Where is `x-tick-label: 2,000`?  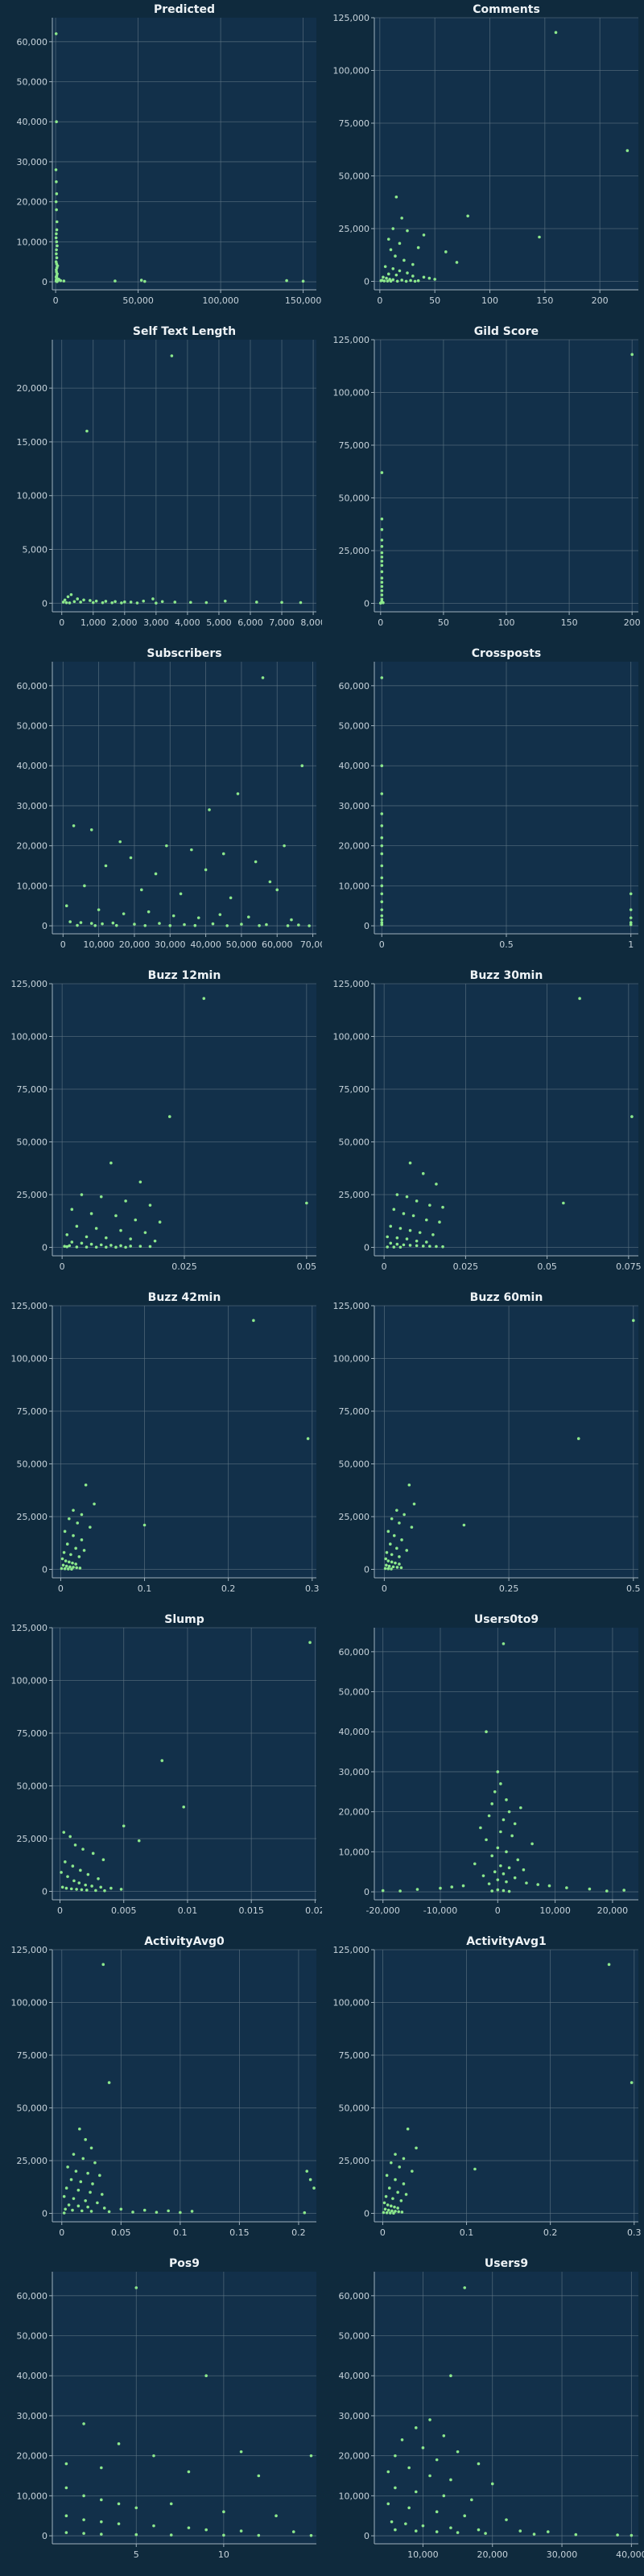
x-tick-label: 2,000 is located at coordinates (125, 622).